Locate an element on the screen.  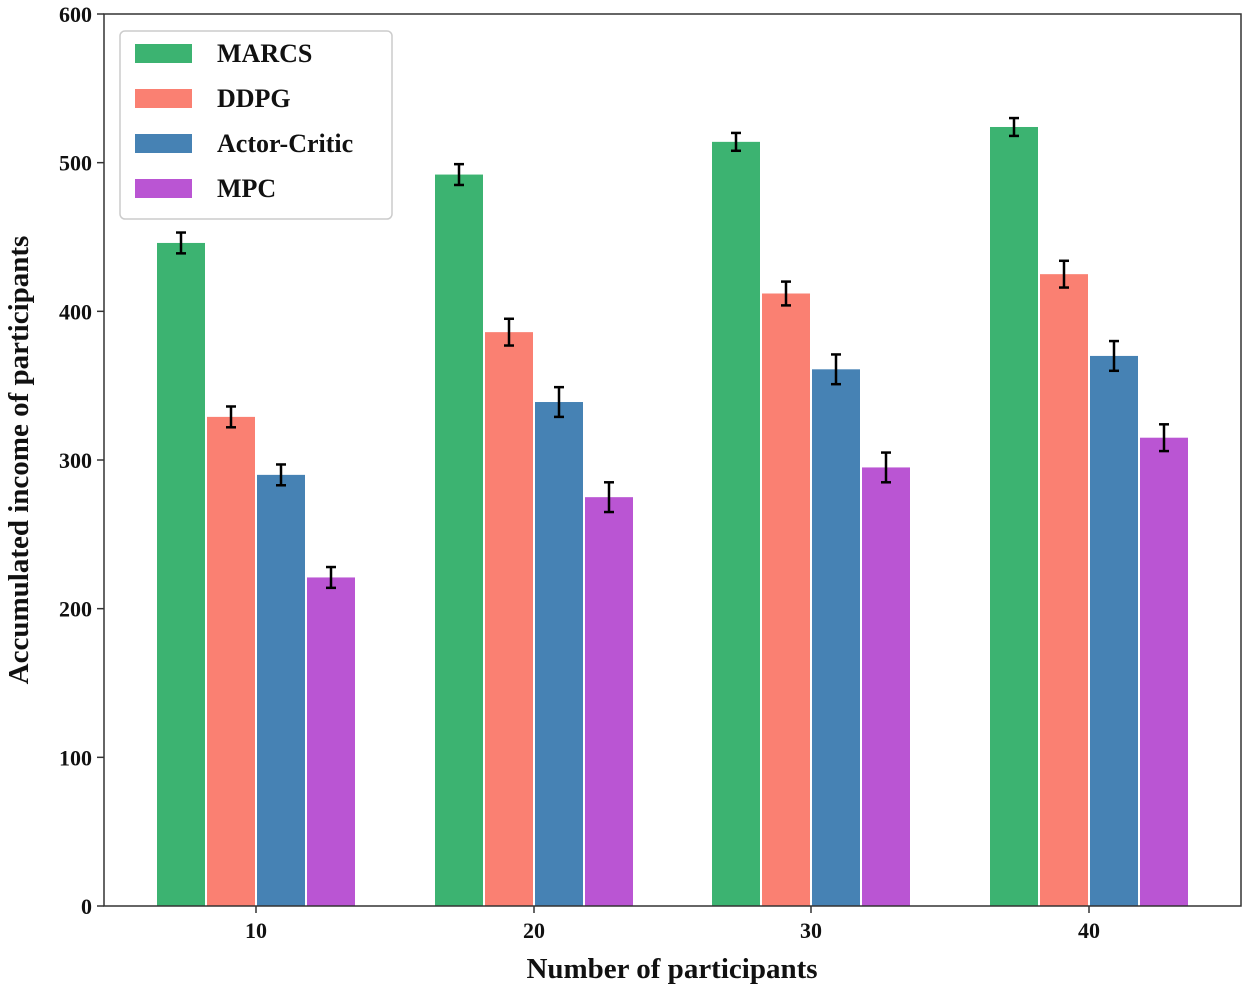
legend-label: MPC is located at coordinates (246, 188).